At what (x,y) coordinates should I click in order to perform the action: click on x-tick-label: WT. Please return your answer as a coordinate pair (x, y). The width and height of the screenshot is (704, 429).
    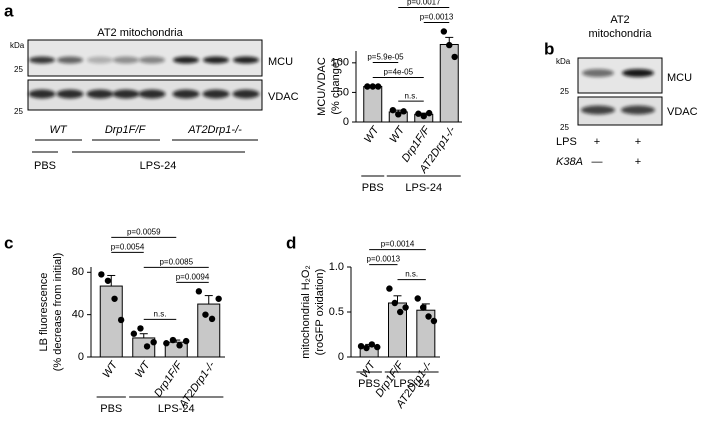
    Looking at the image, I should click on (110, 369).